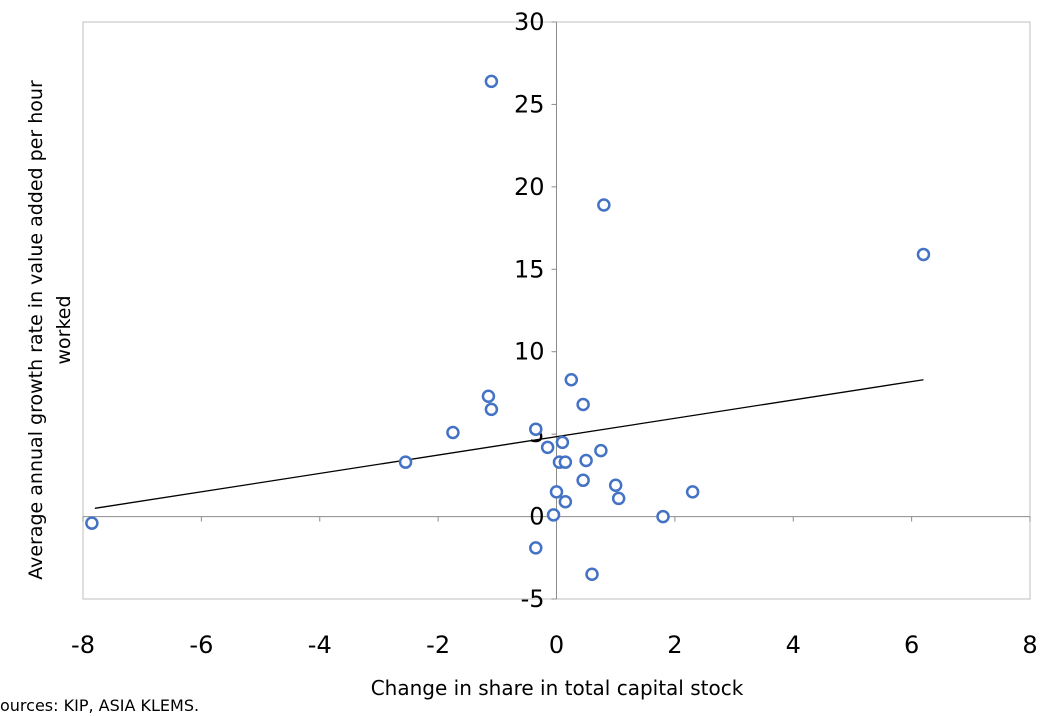 This screenshot has height=716, width=1056. Describe the element at coordinates (793, 645) in the screenshot. I see `x-tick-label: 4` at that location.